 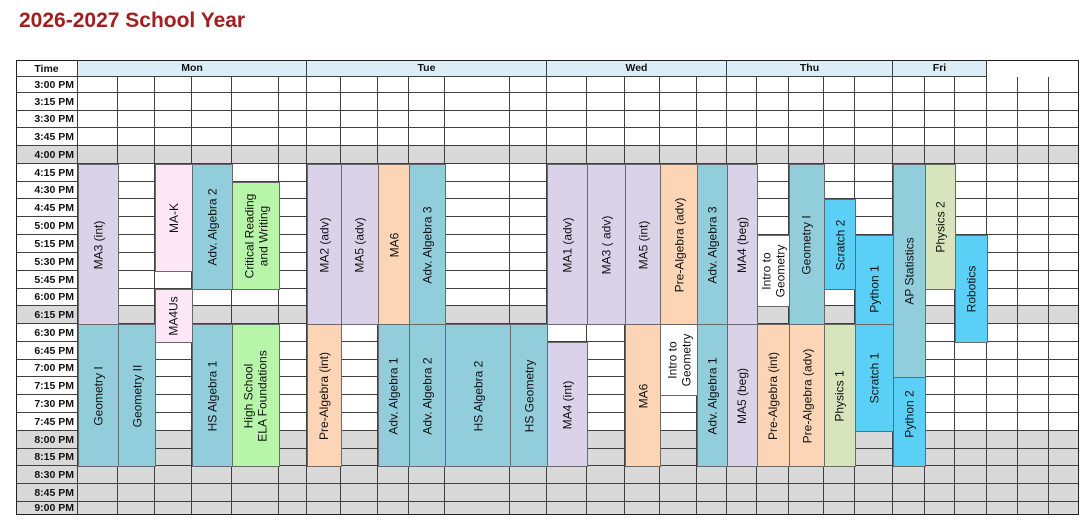 I want to click on class-label: MA-K, so click(x=174, y=218).